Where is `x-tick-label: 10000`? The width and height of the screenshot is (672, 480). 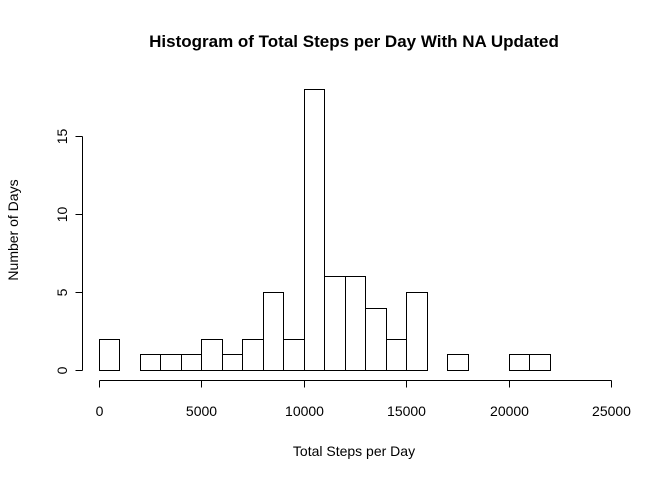 x-tick-label: 10000 is located at coordinates (304, 411).